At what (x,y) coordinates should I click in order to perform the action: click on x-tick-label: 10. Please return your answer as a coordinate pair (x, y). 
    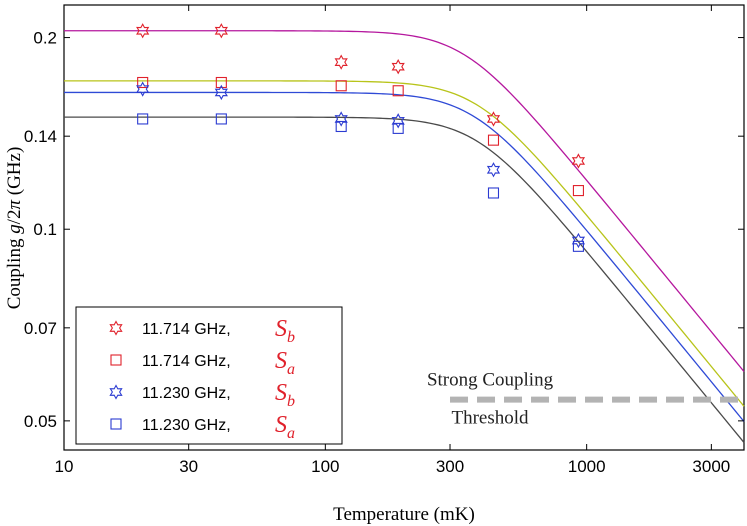
    Looking at the image, I should click on (64, 466).